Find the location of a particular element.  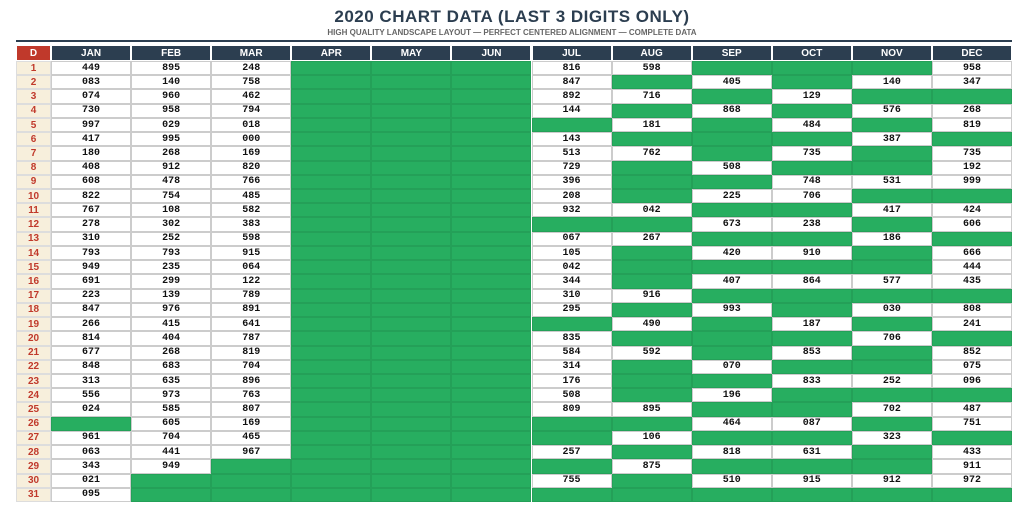

value-cell: 864 is located at coordinates (811, 281).